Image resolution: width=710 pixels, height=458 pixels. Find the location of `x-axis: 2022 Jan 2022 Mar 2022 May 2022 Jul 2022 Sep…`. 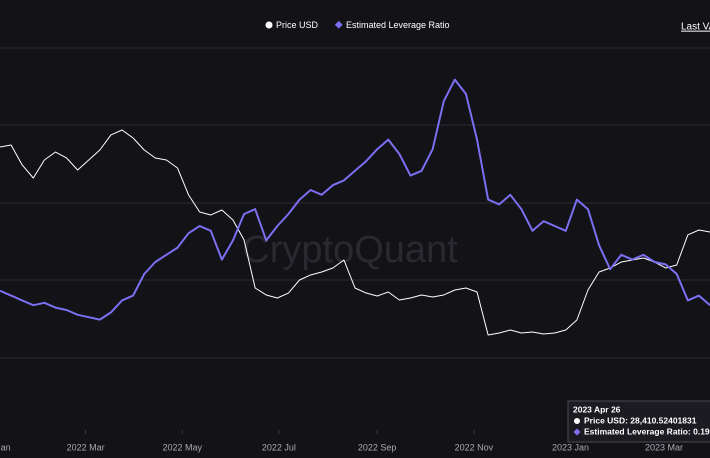

x-axis: 2022 Jan 2022 Mar 2022 May 2022 Jul 2022 Sep… is located at coordinates (341, 441).